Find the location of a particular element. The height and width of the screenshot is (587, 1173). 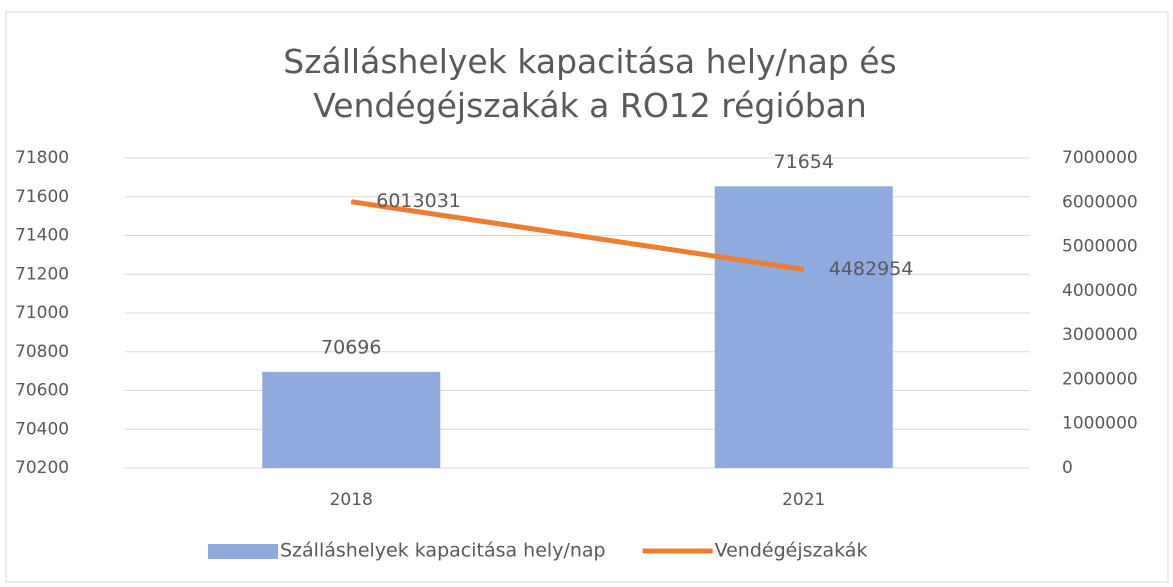

y2-tick-label: 7000000 is located at coordinates (1100, 158).